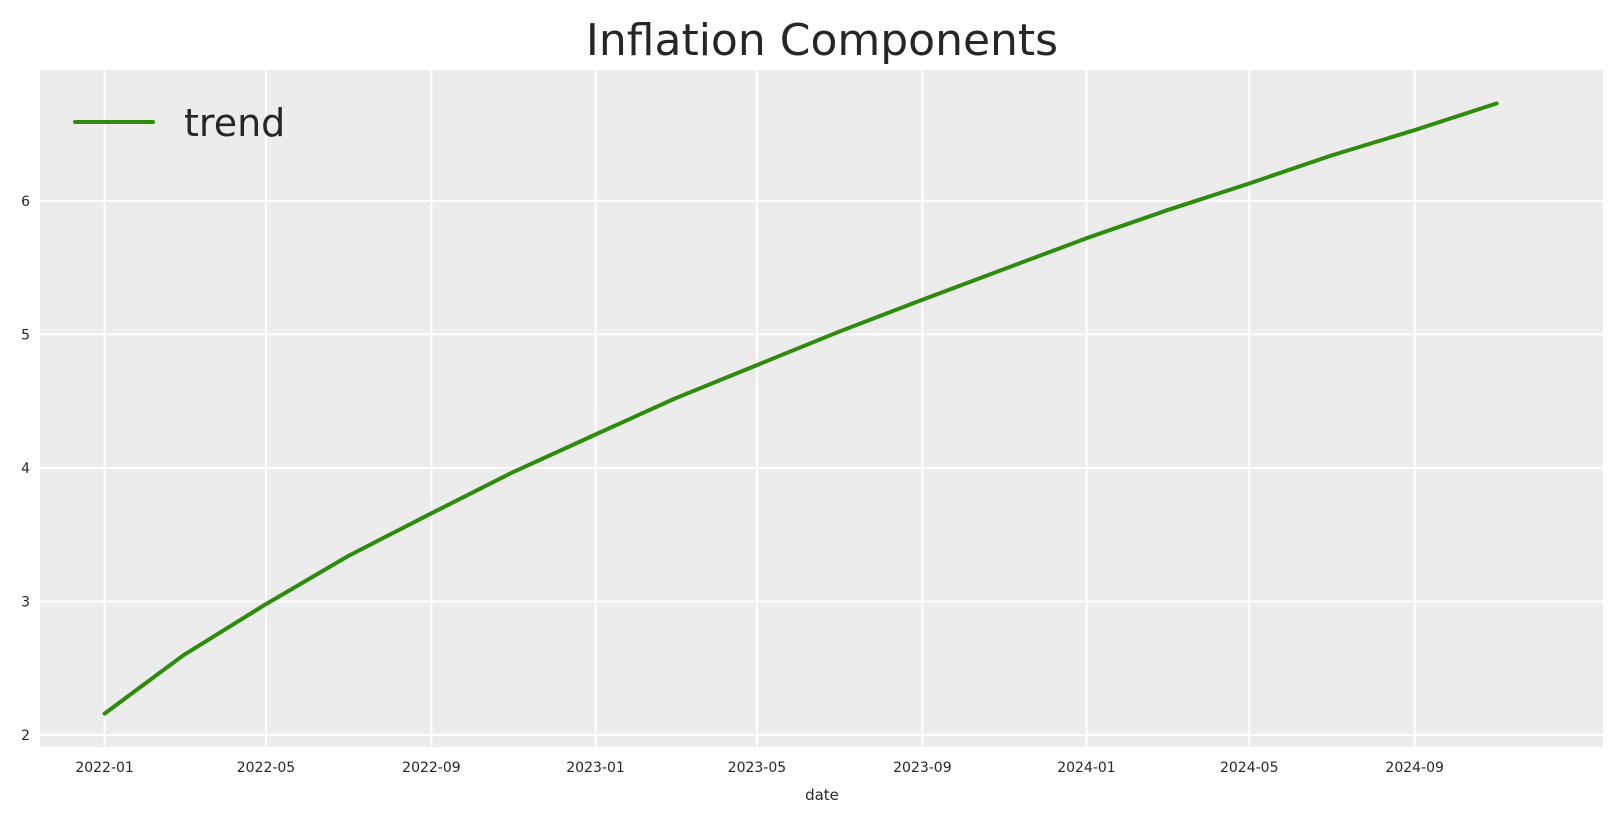 This screenshot has width=1623, height=823. I want to click on y-tick-label: 5, so click(25, 335).